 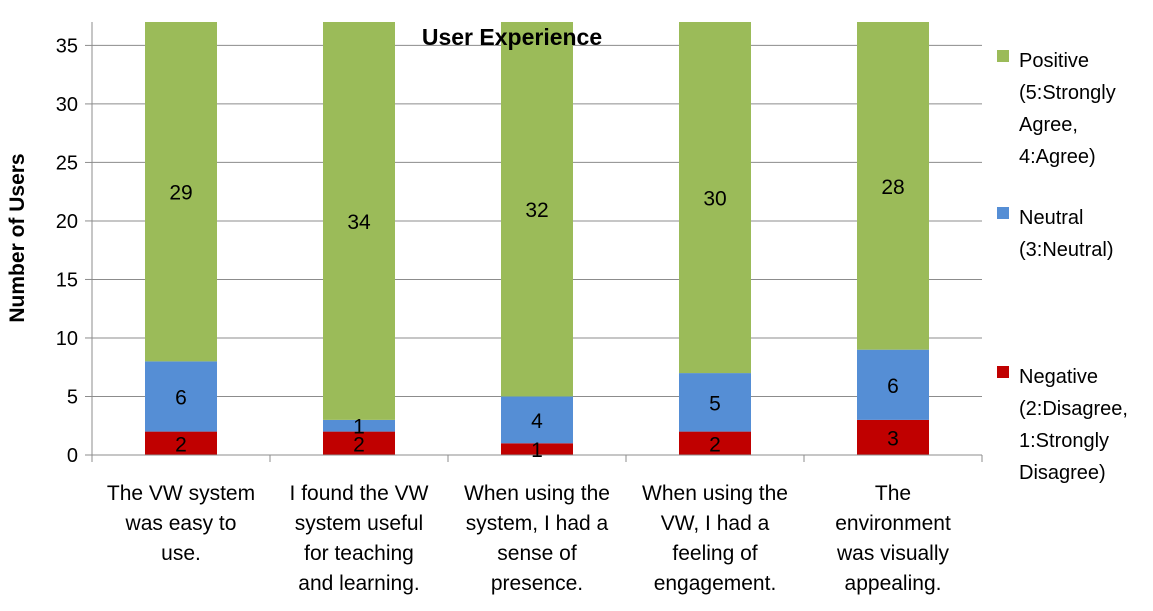 I want to click on category-label-line: presence., so click(x=537, y=583).